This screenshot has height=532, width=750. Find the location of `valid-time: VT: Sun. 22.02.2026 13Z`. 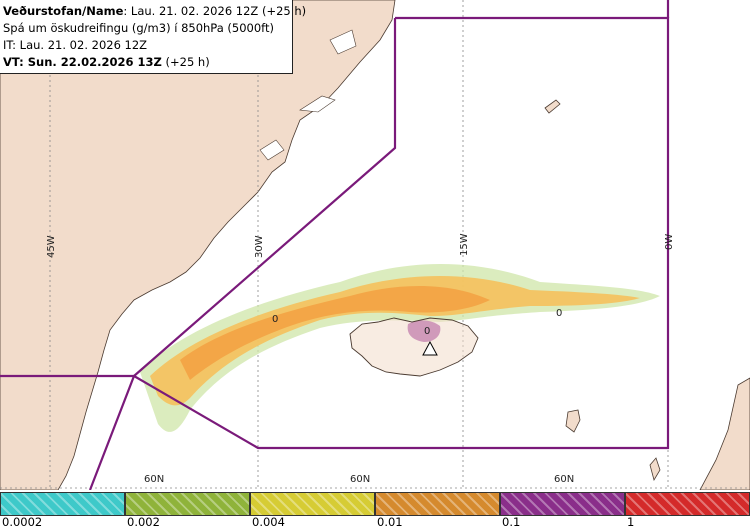

valid-time: VT: Sun. 22.02.2026 13Z is located at coordinates (82, 62).